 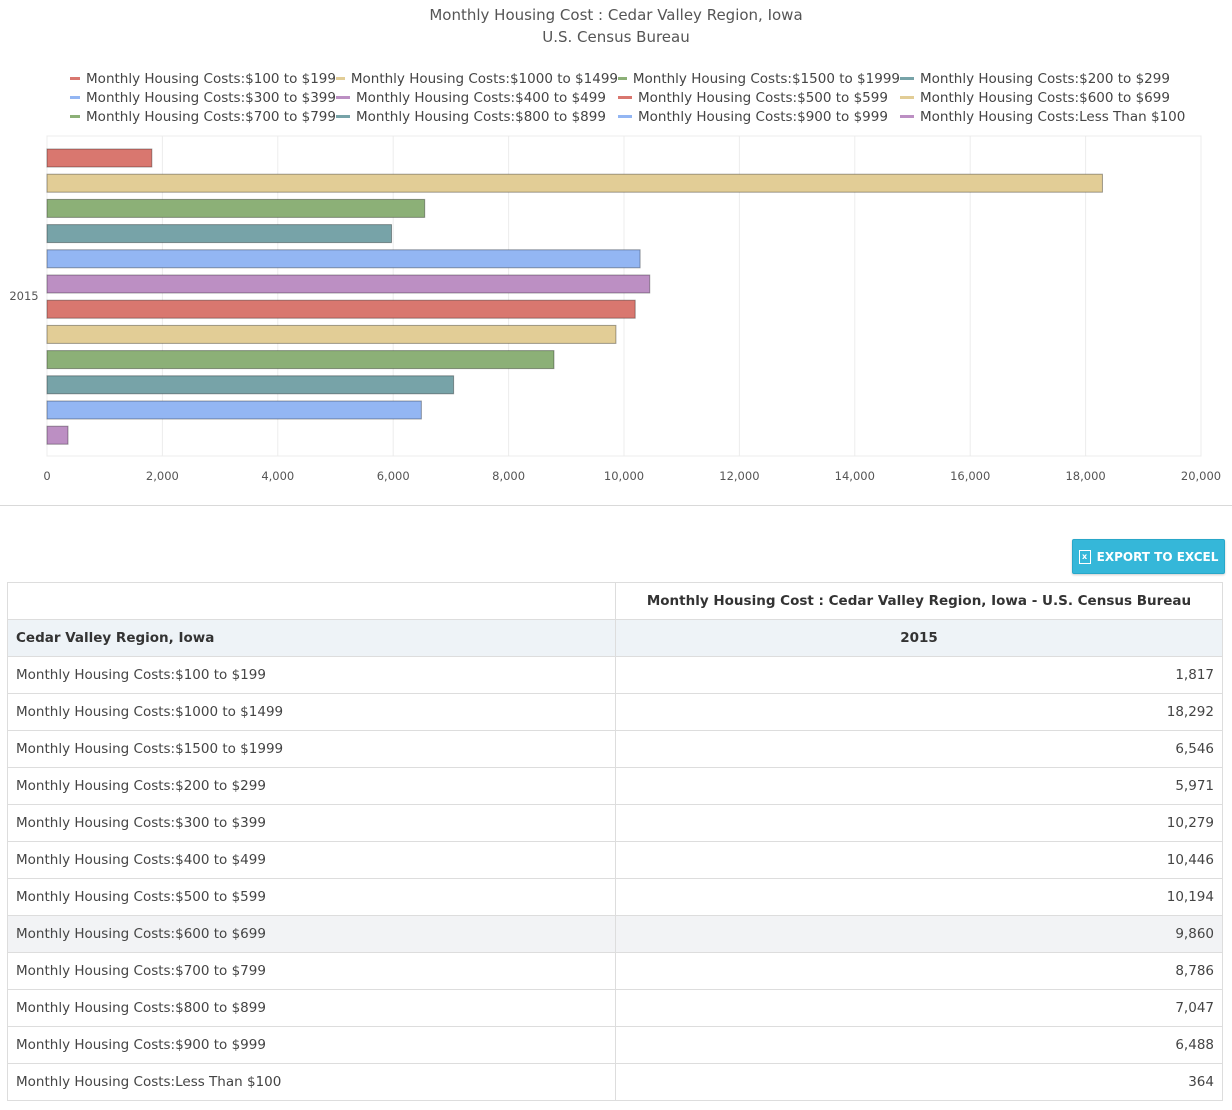 I want to click on row-value: 7,047, so click(x=919, y=1008).